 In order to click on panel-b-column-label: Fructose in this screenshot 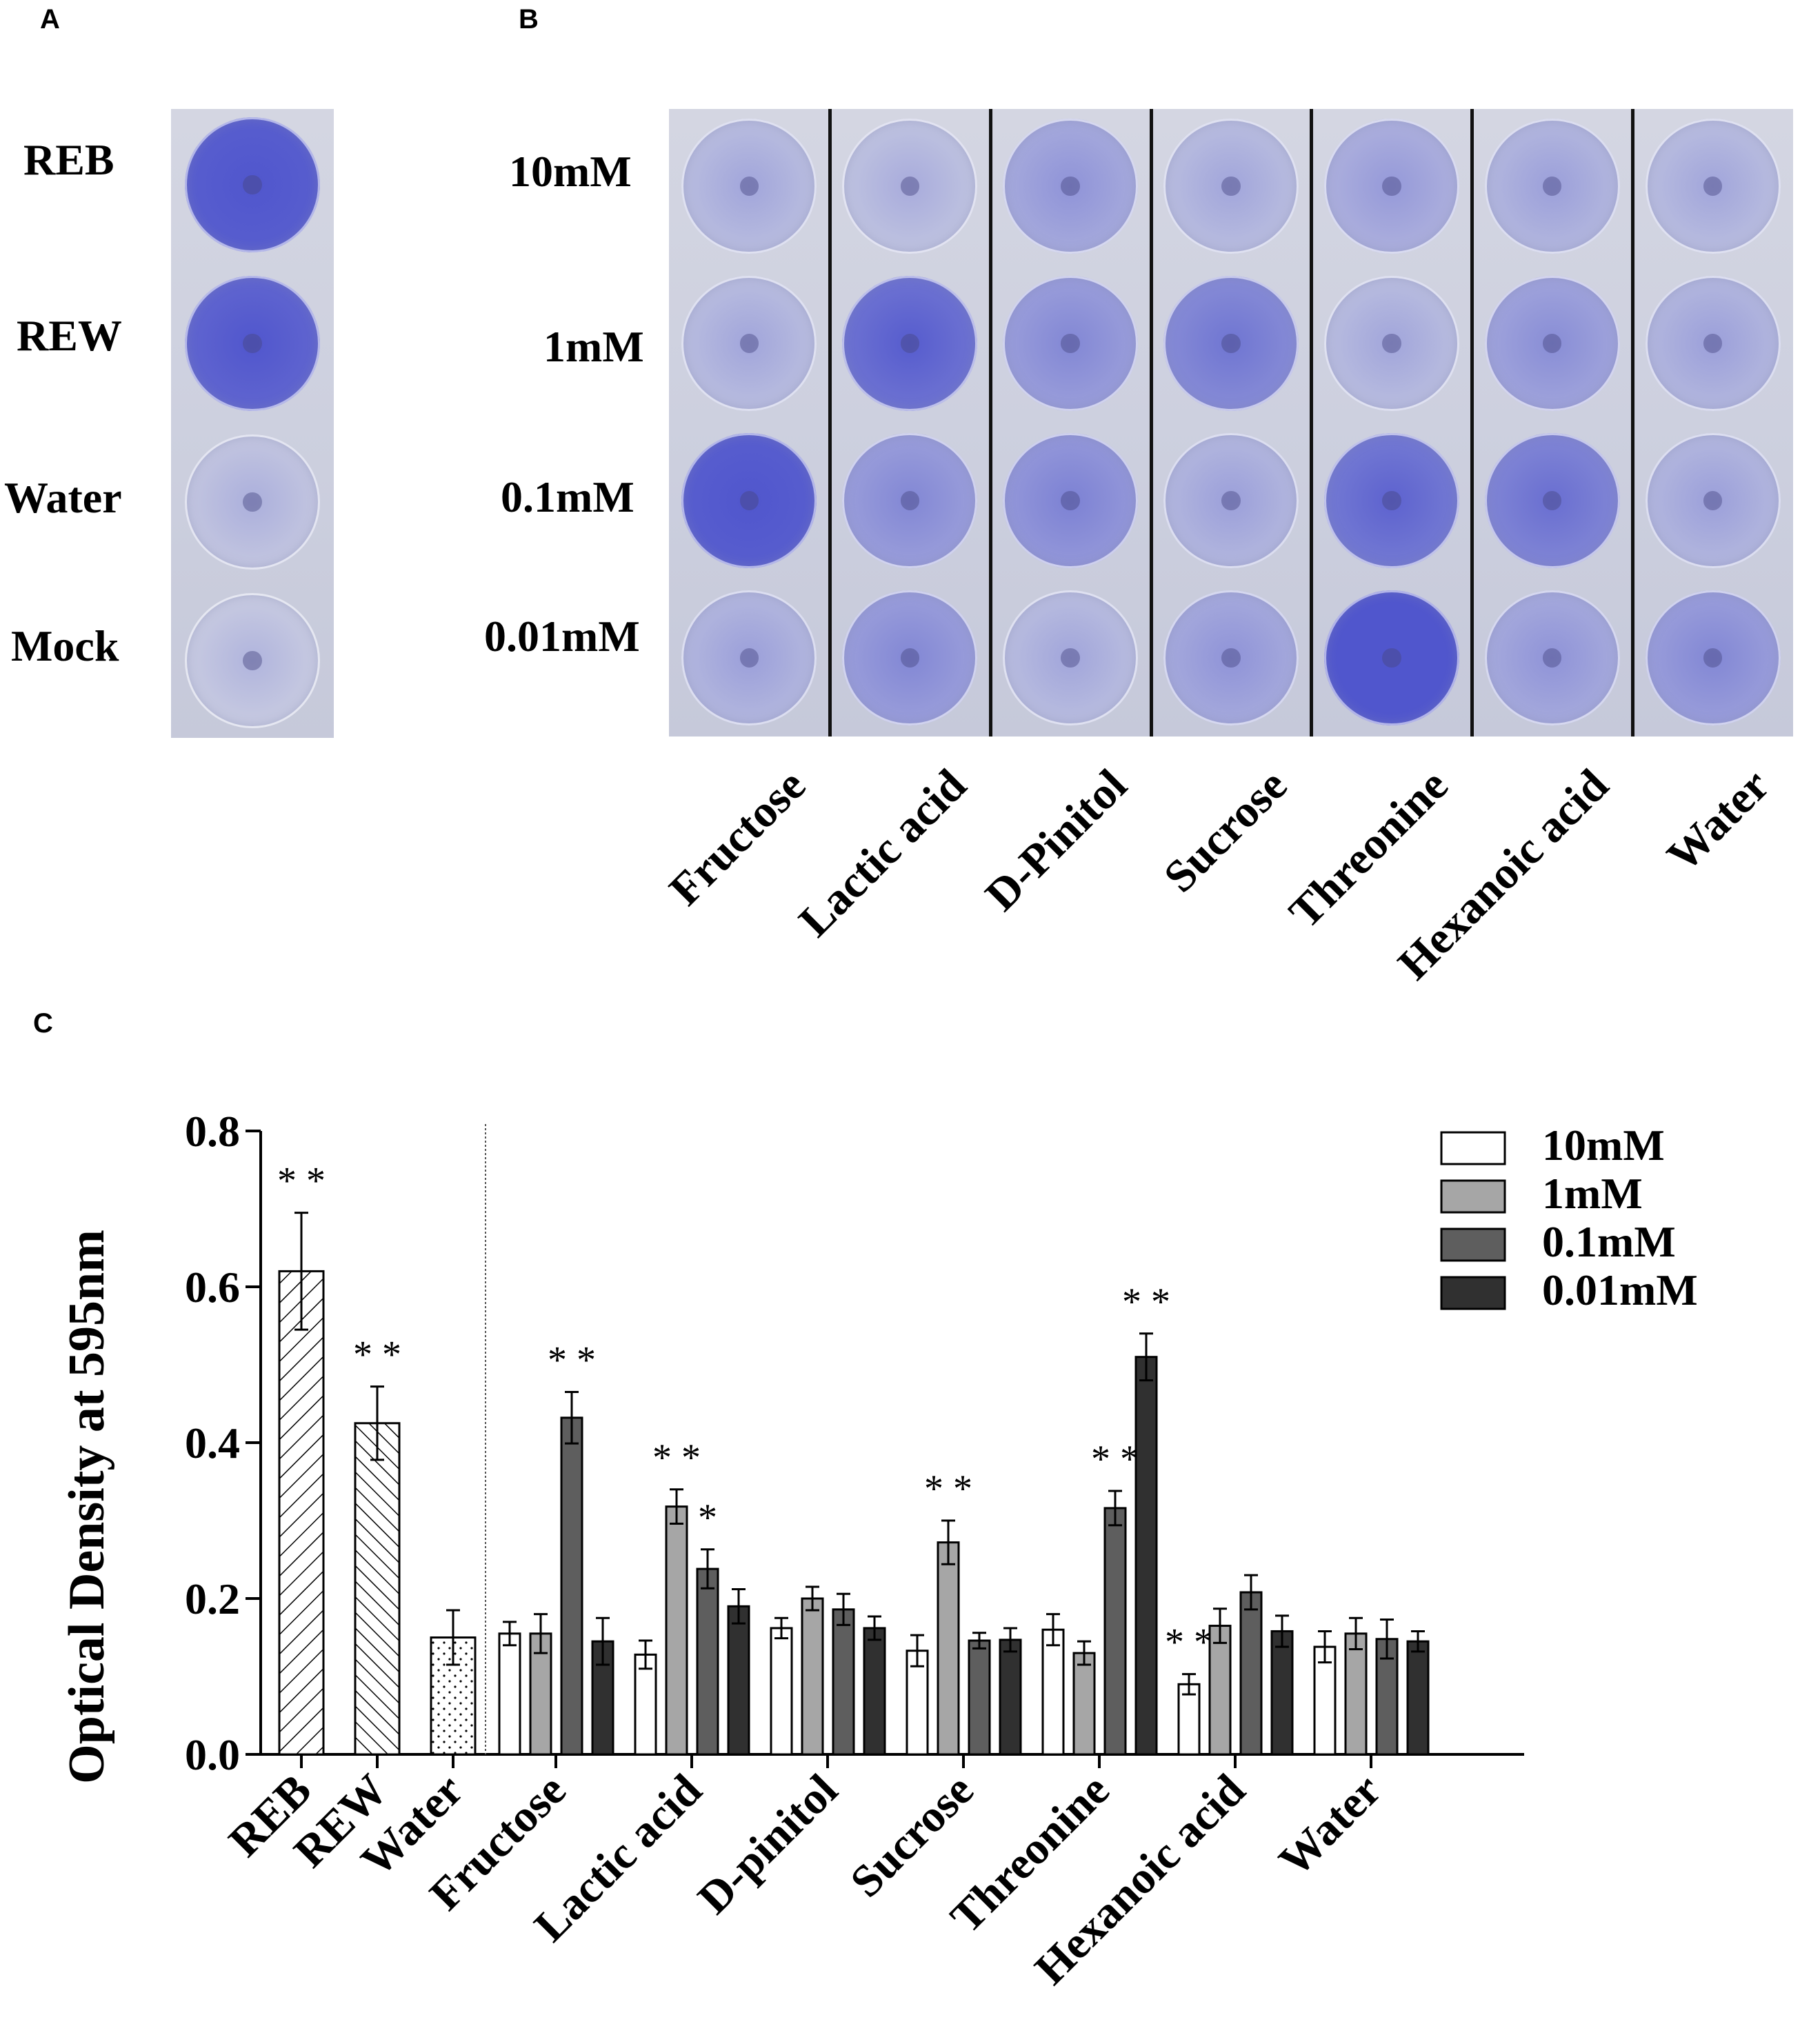, I will do `click(737, 838)`.